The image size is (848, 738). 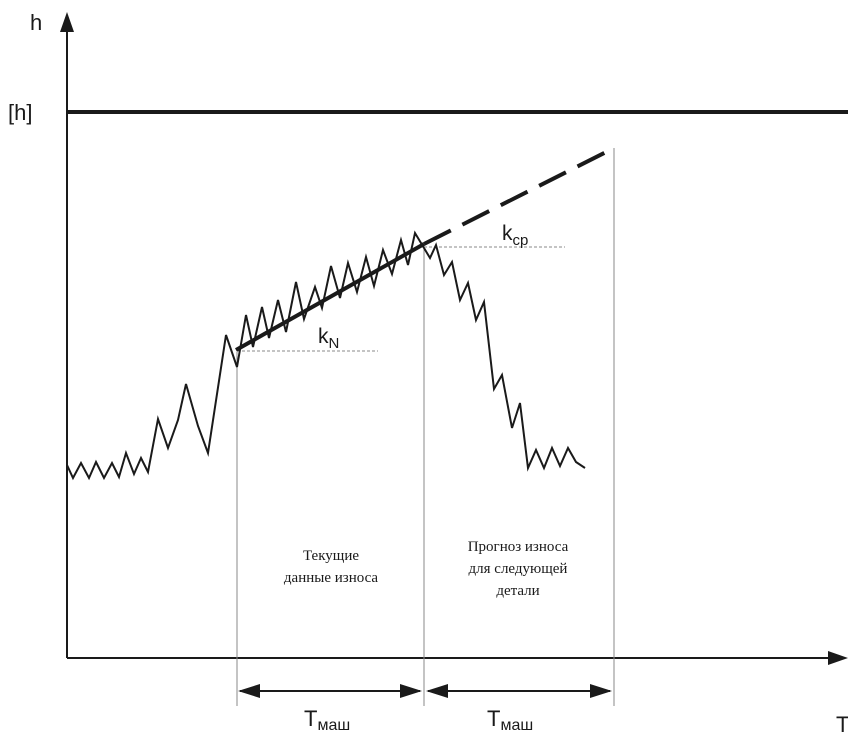 I want to click on wear-curve-current, so click(x=245, y=355).